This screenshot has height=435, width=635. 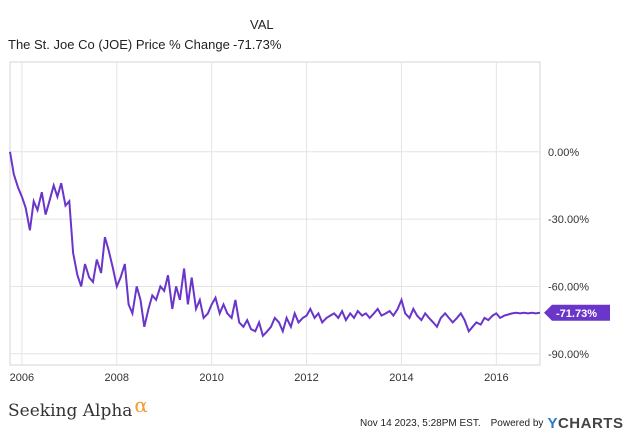 What do you see at coordinates (568, 355) in the screenshot?
I see `y-tick-label: -90.00%` at bounding box center [568, 355].